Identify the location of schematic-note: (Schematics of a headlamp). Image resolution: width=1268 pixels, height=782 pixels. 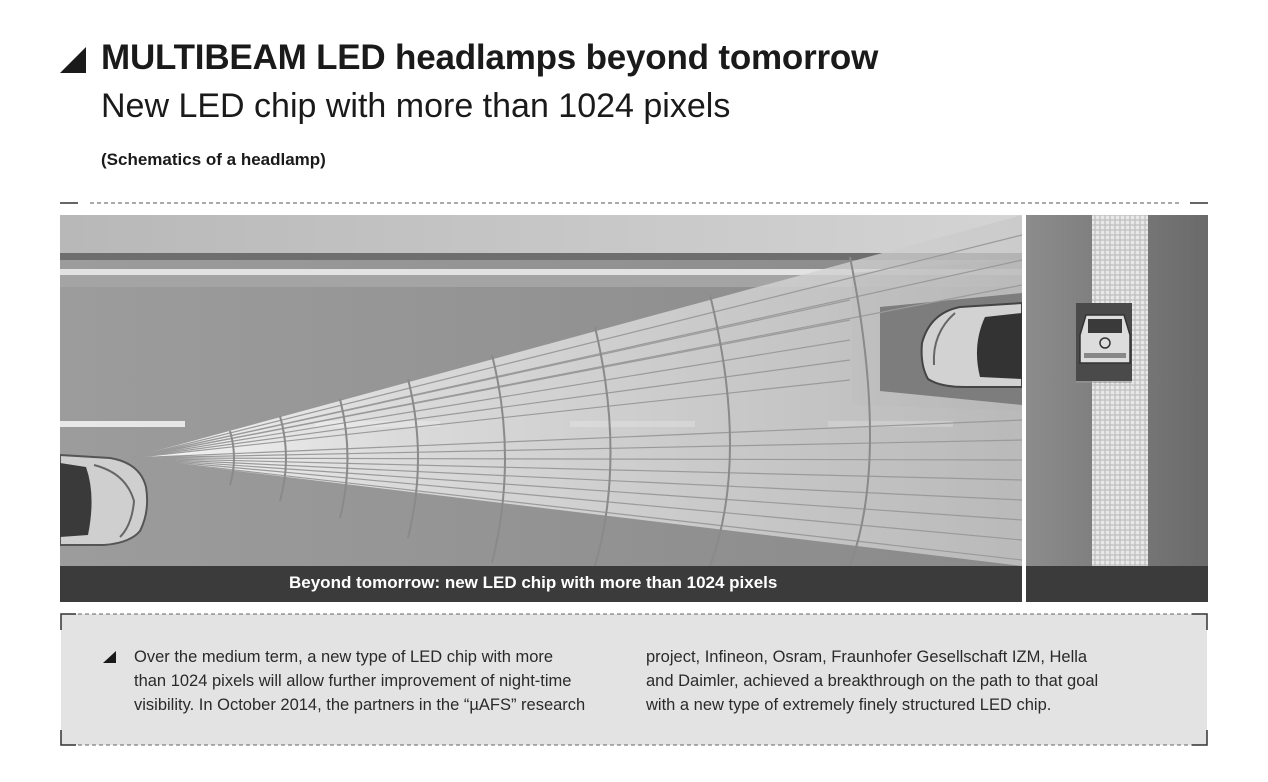
(213, 159).